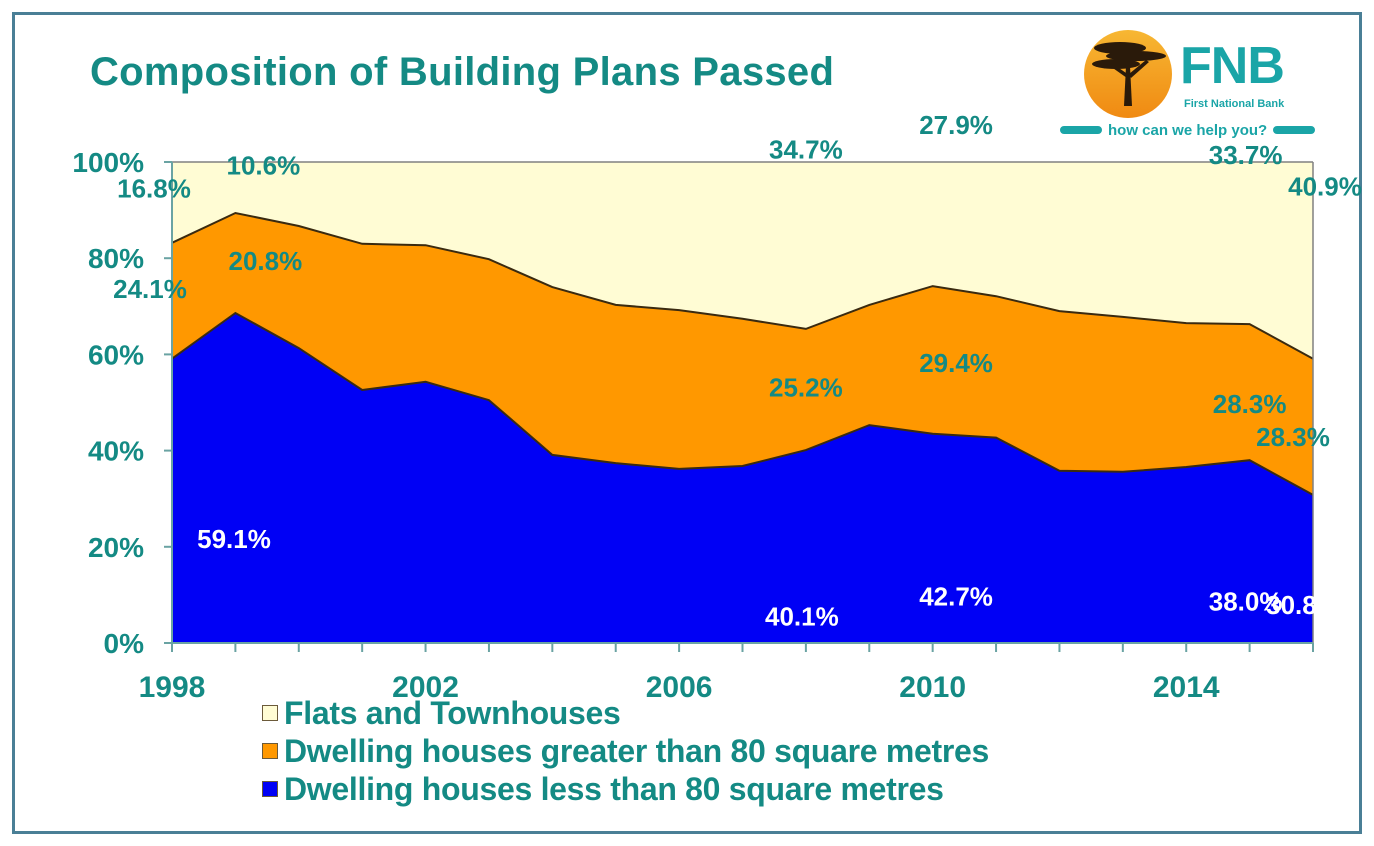  I want to click on x-tick-label: 2006, so click(679, 687).